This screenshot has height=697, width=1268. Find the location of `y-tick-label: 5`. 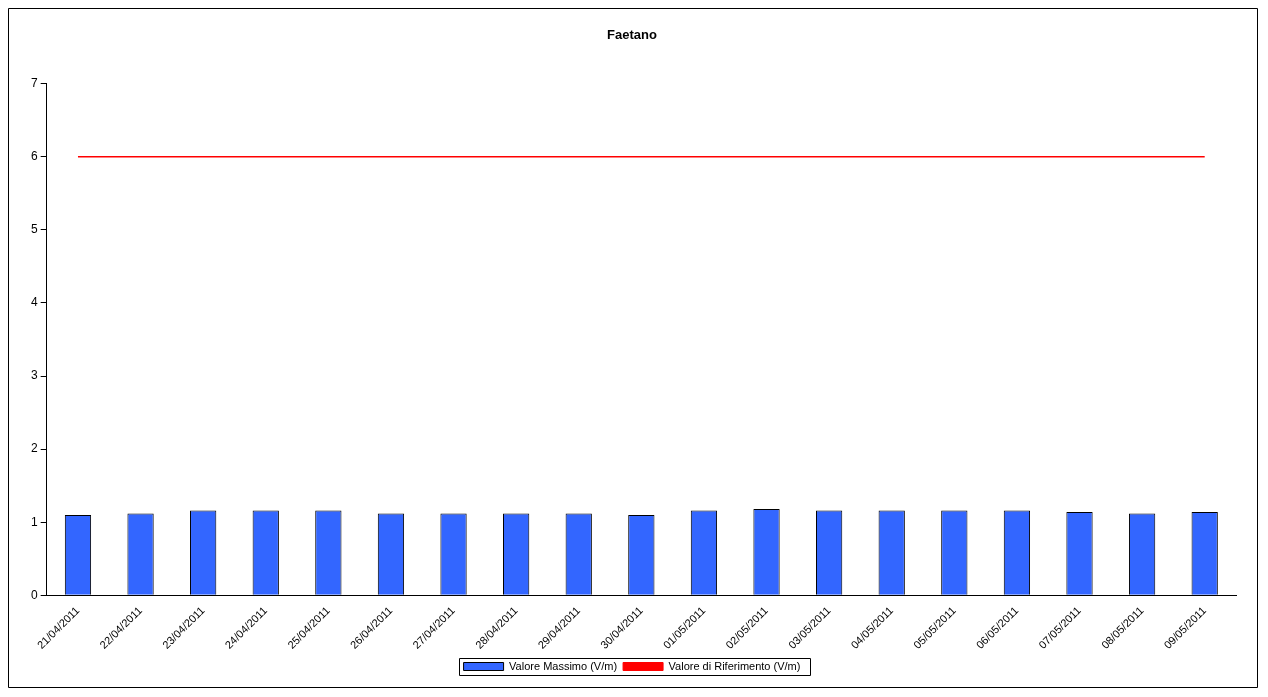

y-tick-label: 5 is located at coordinates (34, 229).